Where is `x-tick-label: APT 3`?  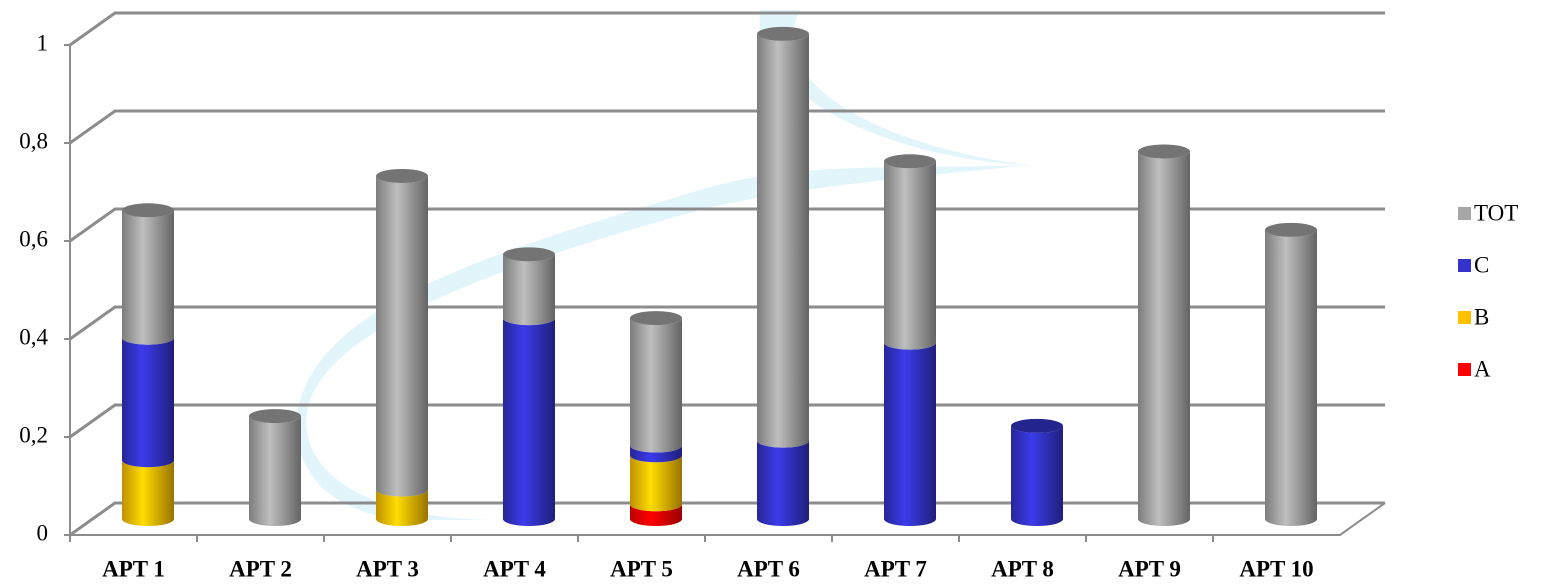 x-tick-label: APT 3 is located at coordinates (387, 568).